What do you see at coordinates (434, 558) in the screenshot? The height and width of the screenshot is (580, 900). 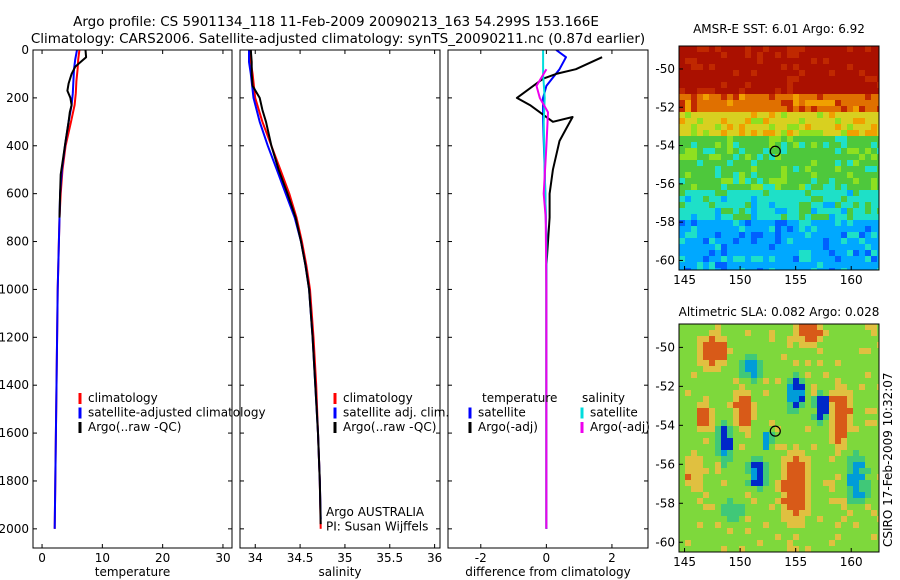 I see `salinity-xtick-label: 36` at bounding box center [434, 558].